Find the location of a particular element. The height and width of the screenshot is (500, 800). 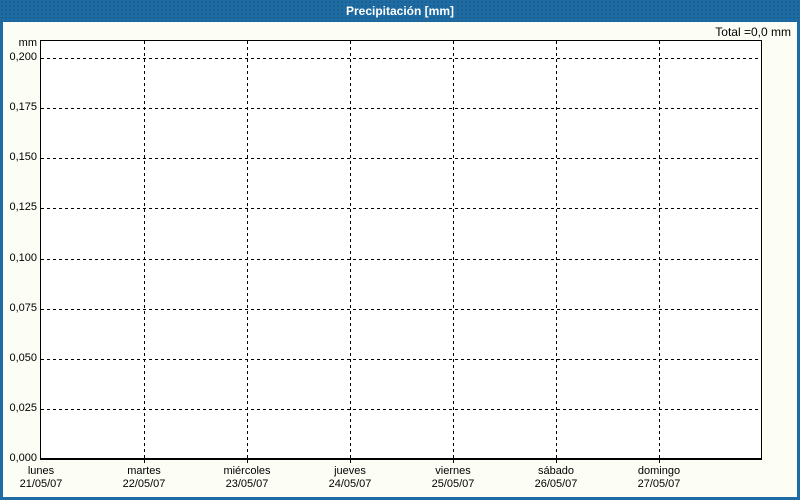

chart-title-bar: Precipitación [mm] is located at coordinates (400, 11).